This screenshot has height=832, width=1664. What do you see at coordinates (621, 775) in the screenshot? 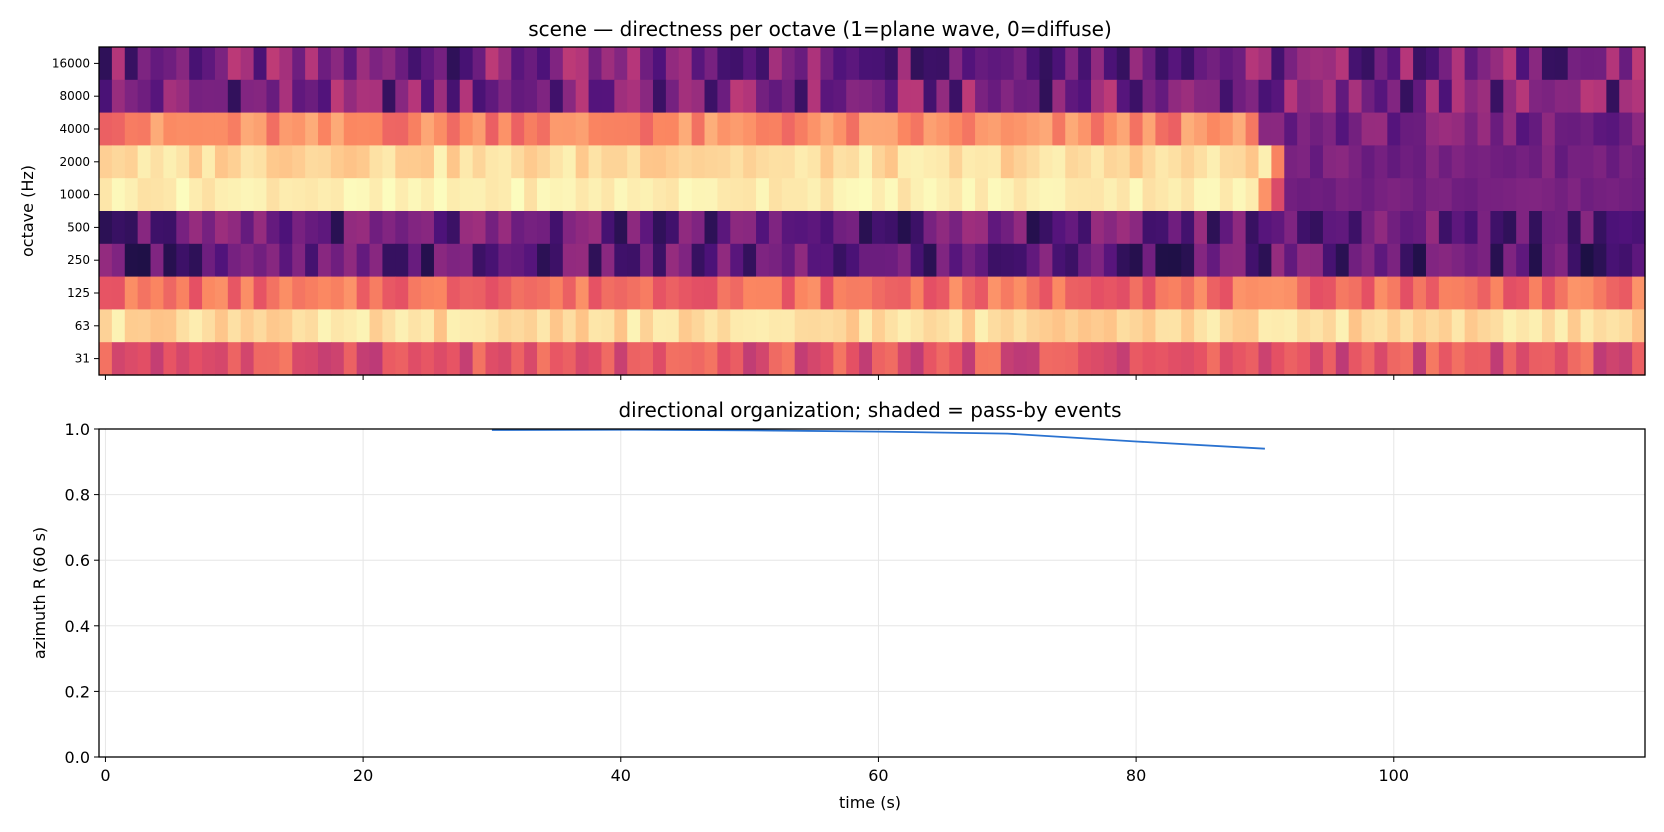
I see `line-x-tick-label: 40` at bounding box center [621, 775].